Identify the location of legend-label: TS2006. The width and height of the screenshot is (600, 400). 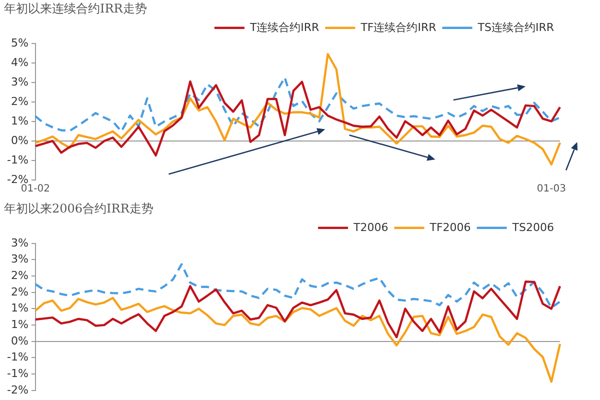
(532, 227).